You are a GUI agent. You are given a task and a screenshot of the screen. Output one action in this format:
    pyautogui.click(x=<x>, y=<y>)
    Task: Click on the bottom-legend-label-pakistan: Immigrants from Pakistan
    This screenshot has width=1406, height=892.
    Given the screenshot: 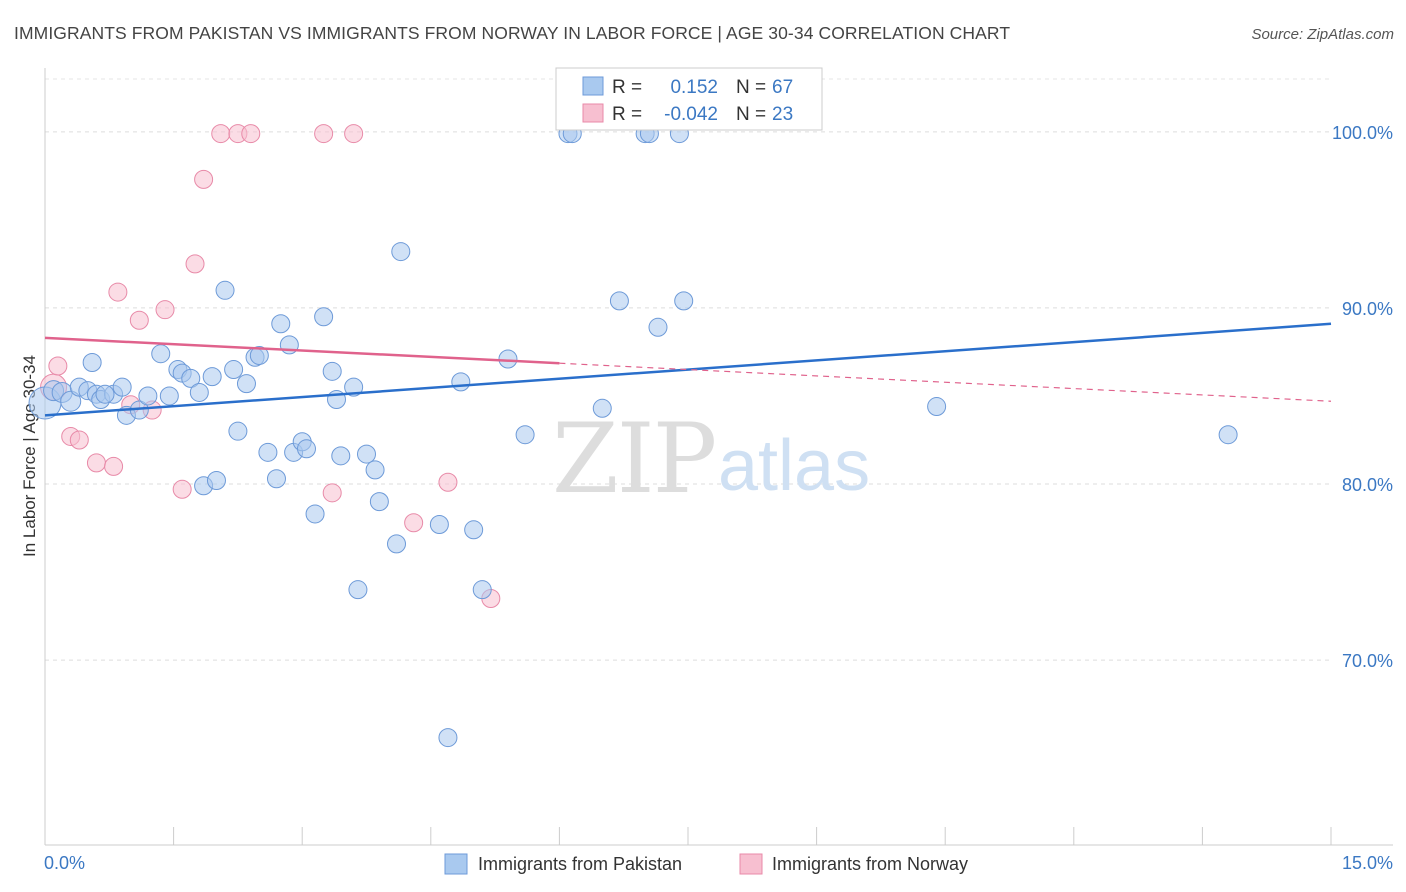 What is the action you would take?
    pyautogui.click(x=580, y=864)
    